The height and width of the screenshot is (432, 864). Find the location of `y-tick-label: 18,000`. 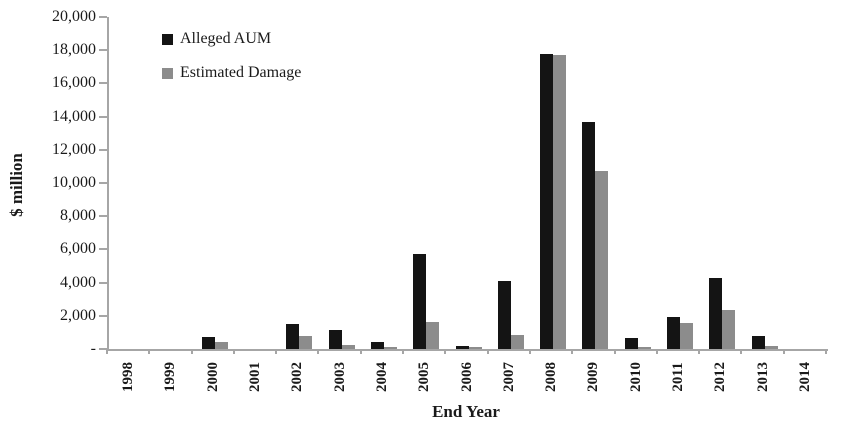

y-tick-label: 18,000 is located at coordinates (74, 50).